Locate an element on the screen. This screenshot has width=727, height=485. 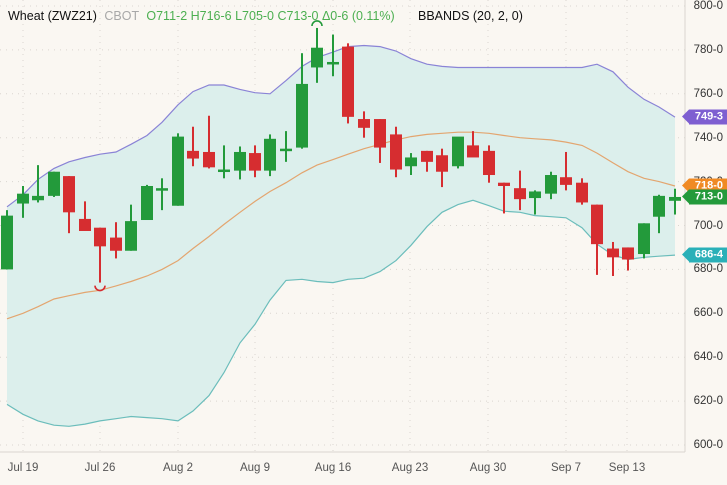
swing-low-marker-icon is located at coordinates (100, 288).